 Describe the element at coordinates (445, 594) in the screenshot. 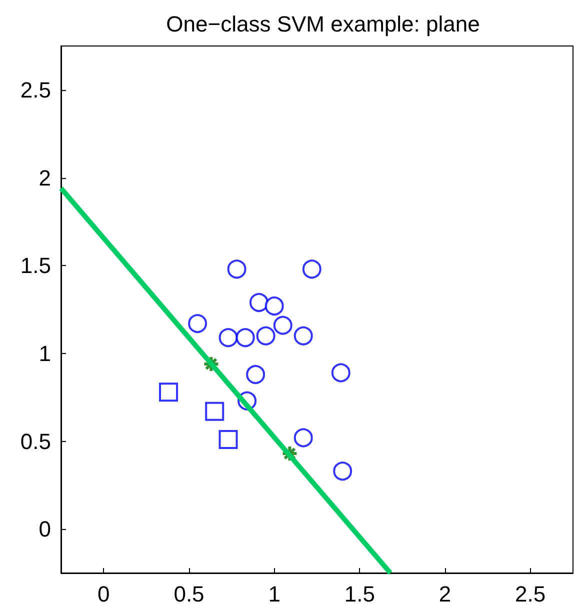

I see `x-tick-label: 2` at that location.